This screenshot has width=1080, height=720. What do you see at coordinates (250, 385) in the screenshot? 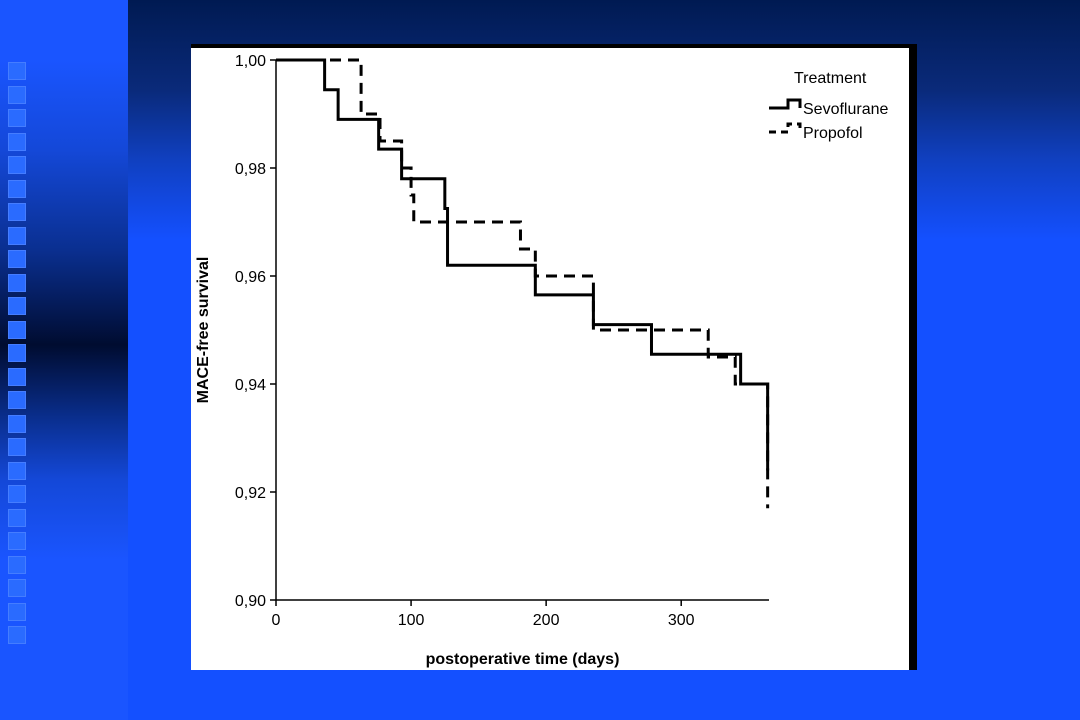
I see `y-tick-label: 0,94` at bounding box center [250, 385].